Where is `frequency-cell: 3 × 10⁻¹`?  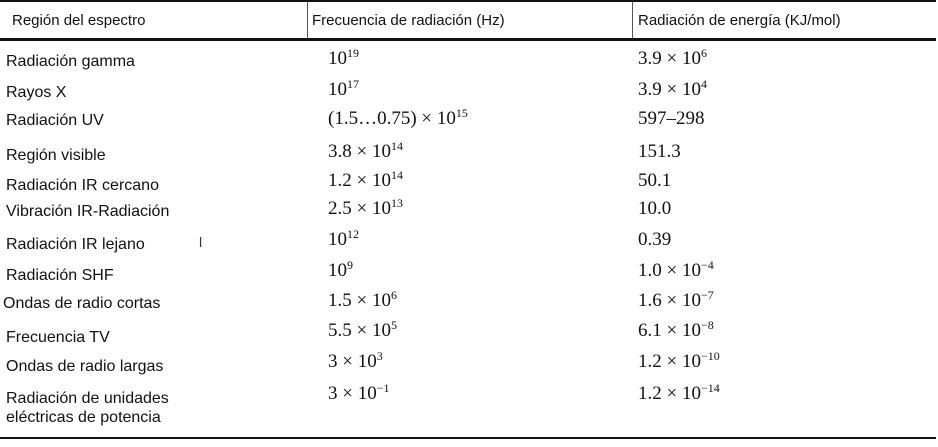 frequency-cell: 3 × 10⁻¹ is located at coordinates (359, 392).